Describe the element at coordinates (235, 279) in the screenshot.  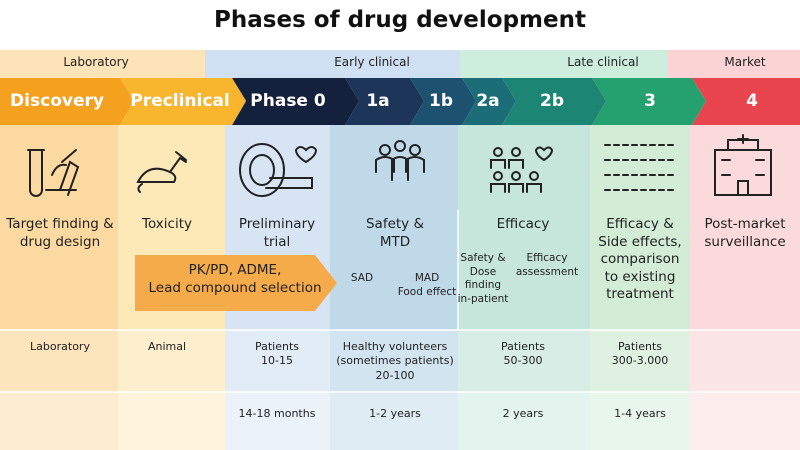
I see `pk-label: PK/PD, ADME, Lead compound selection` at that location.